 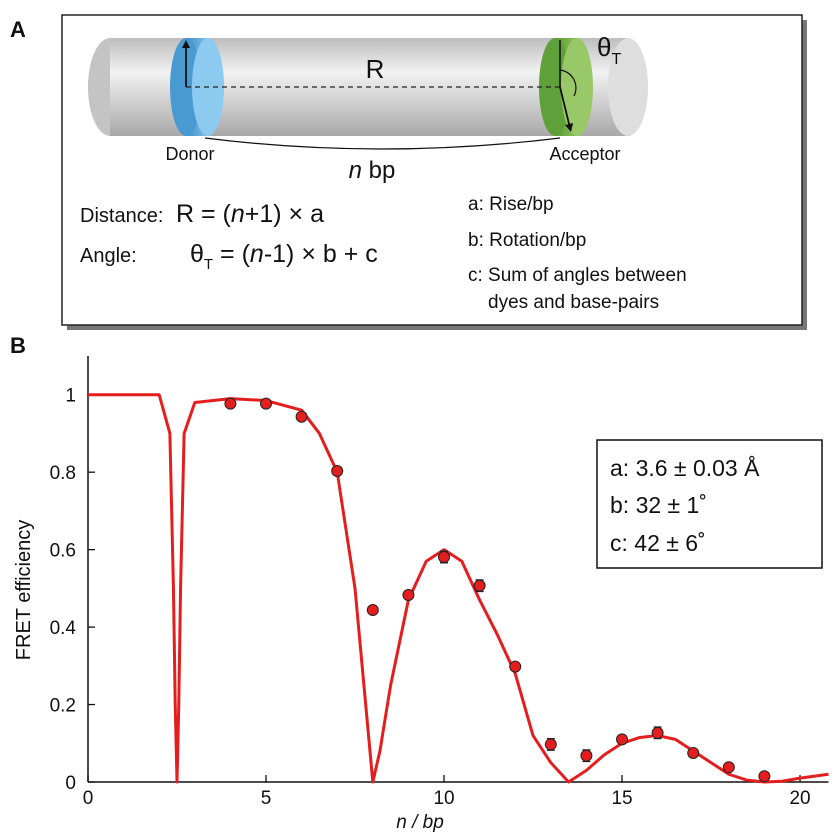 What do you see at coordinates (284, 214) in the screenshot?
I see `formula-part: +1) × a` at bounding box center [284, 214].